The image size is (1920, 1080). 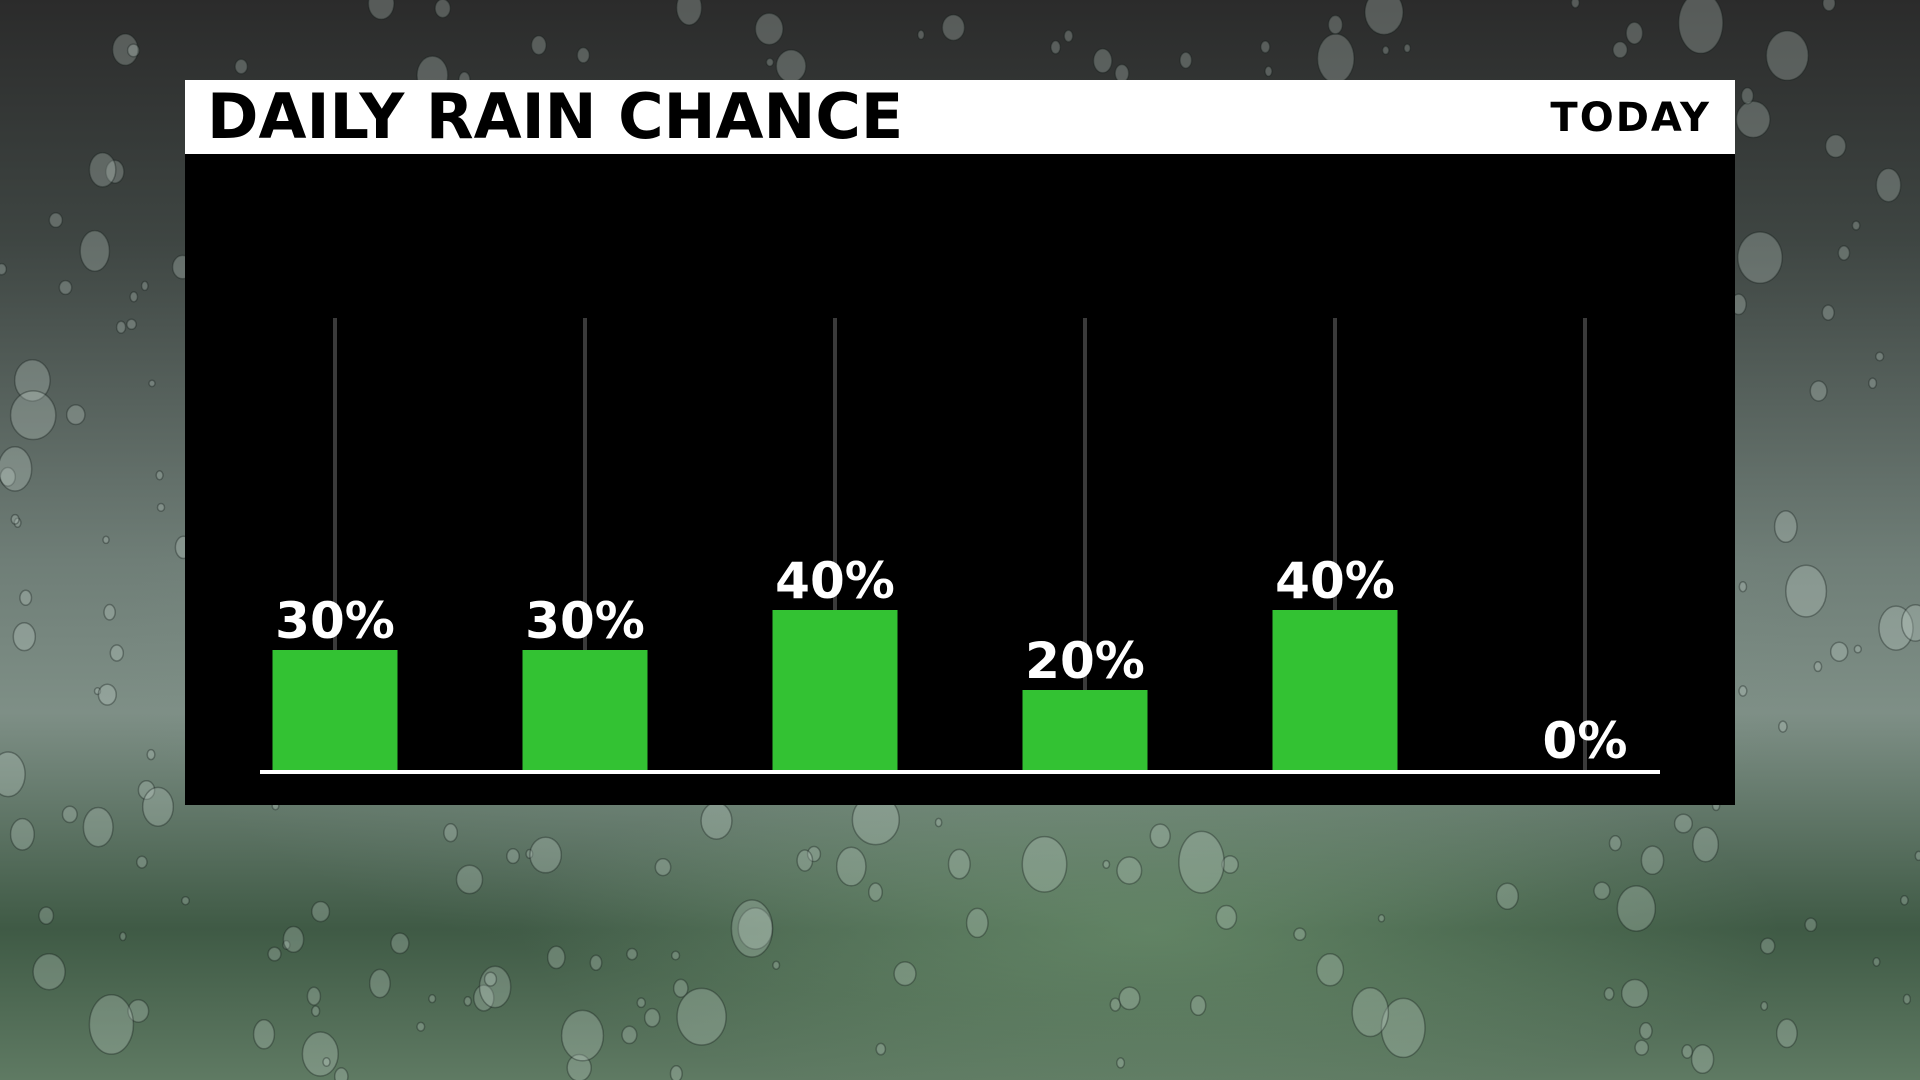 What do you see at coordinates (585, 802) in the screenshot?
I see `category-label-sat: SAT` at bounding box center [585, 802].